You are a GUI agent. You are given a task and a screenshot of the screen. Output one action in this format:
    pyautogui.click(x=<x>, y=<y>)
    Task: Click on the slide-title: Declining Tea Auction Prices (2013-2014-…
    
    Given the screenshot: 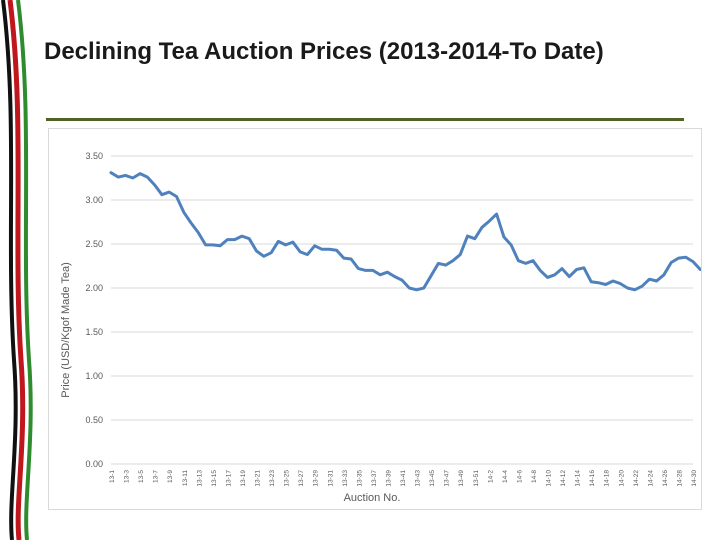 What is the action you would take?
    pyautogui.click(x=324, y=51)
    